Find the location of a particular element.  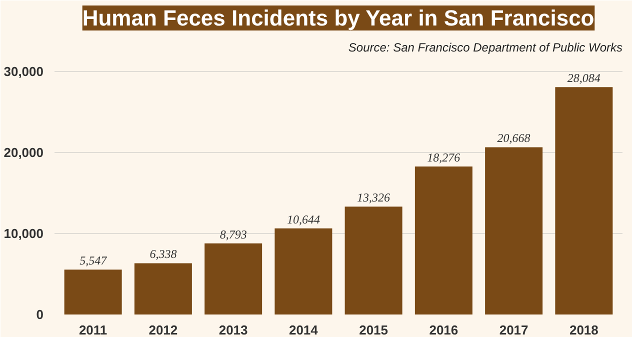

data-label: 18,276 is located at coordinates (443, 157).